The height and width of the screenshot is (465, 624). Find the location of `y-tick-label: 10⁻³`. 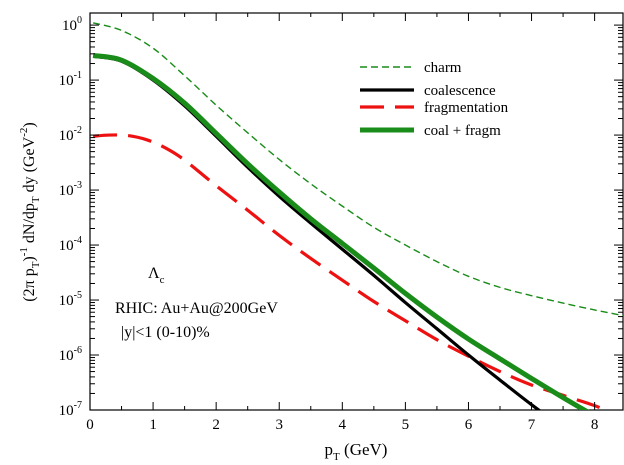

y-tick-label: 10⁻³ is located at coordinates (70, 189).